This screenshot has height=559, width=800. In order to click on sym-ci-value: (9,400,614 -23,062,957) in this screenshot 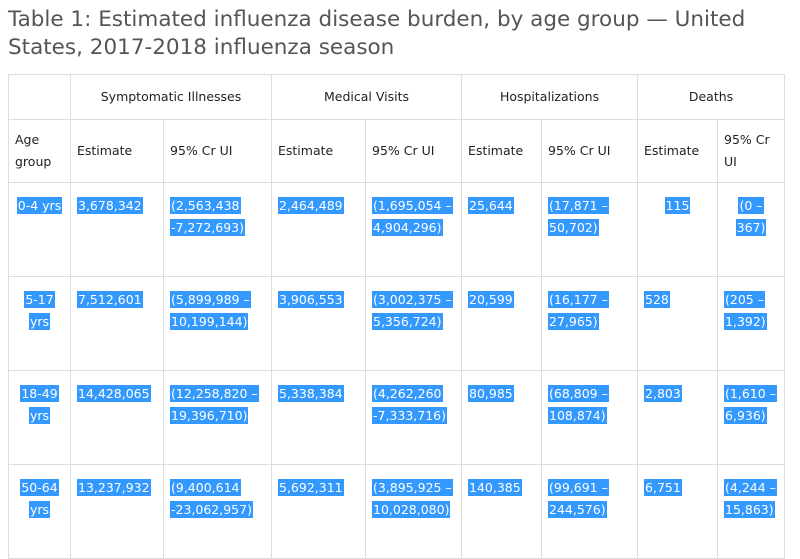, I will do `click(211, 498)`.